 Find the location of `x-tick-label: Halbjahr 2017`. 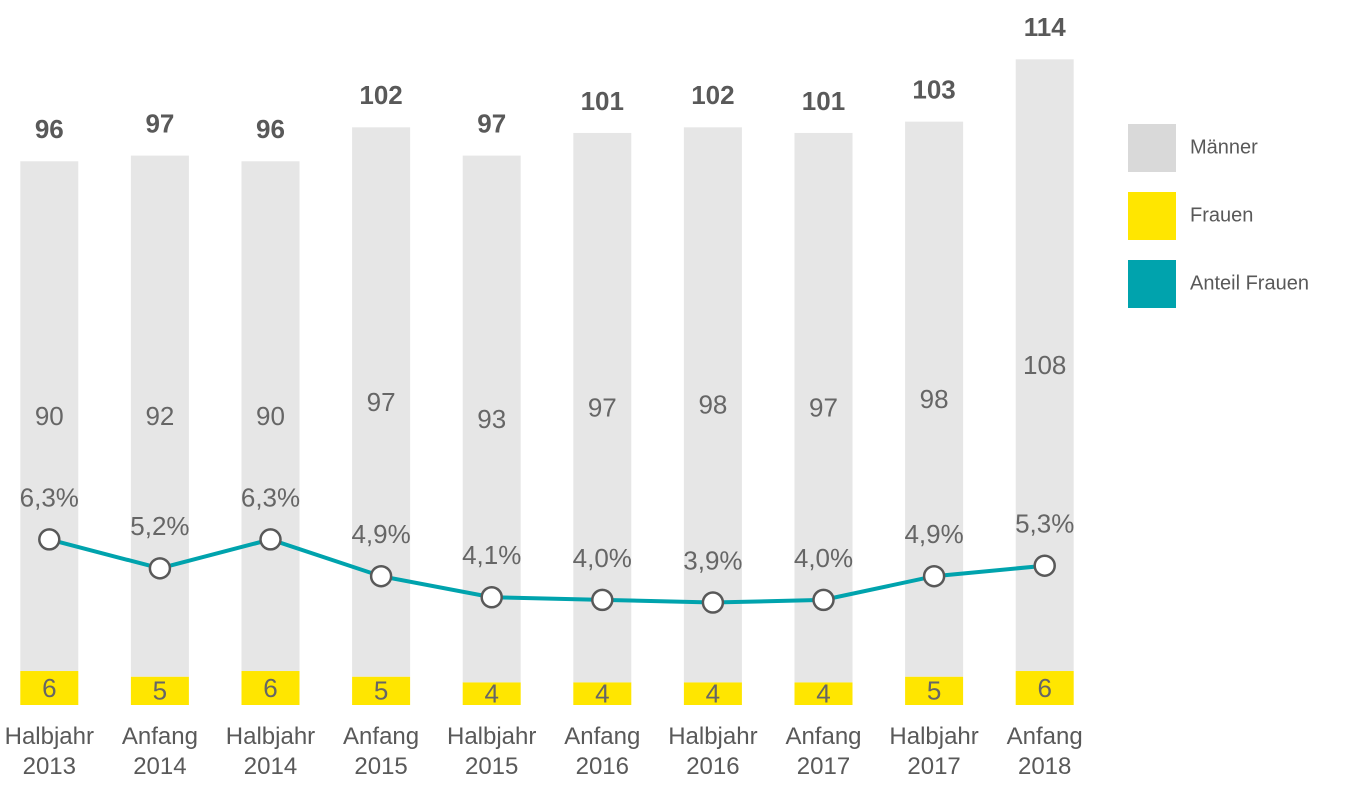

x-tick-label: Halbjahr 2017 is located at coordinates (934, 751).